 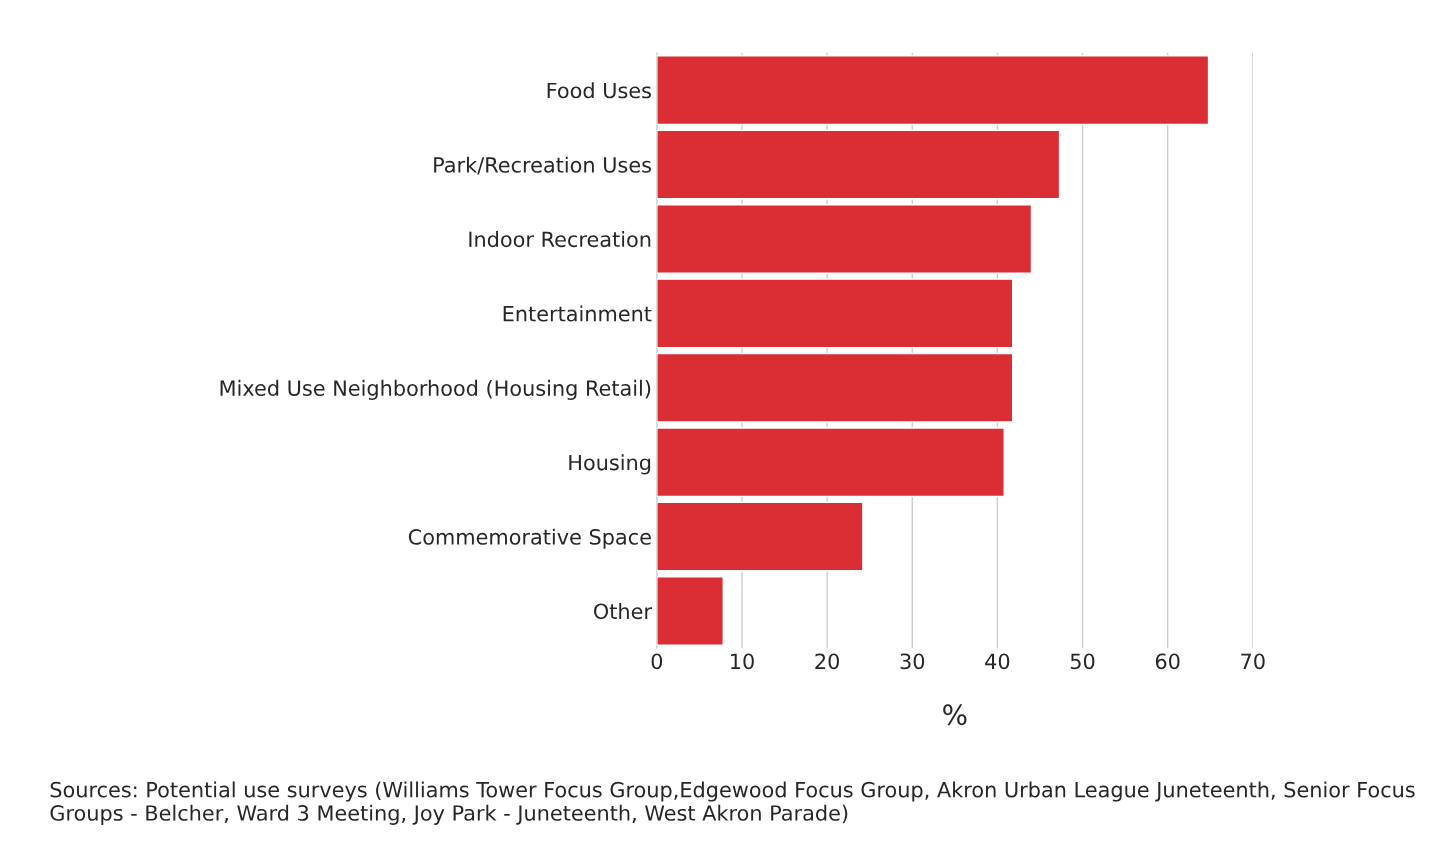 What do you see at coordinates (610, 464) in the screenshot?
I see `y-tick-label: Housing` at bounding box center [610, 464].